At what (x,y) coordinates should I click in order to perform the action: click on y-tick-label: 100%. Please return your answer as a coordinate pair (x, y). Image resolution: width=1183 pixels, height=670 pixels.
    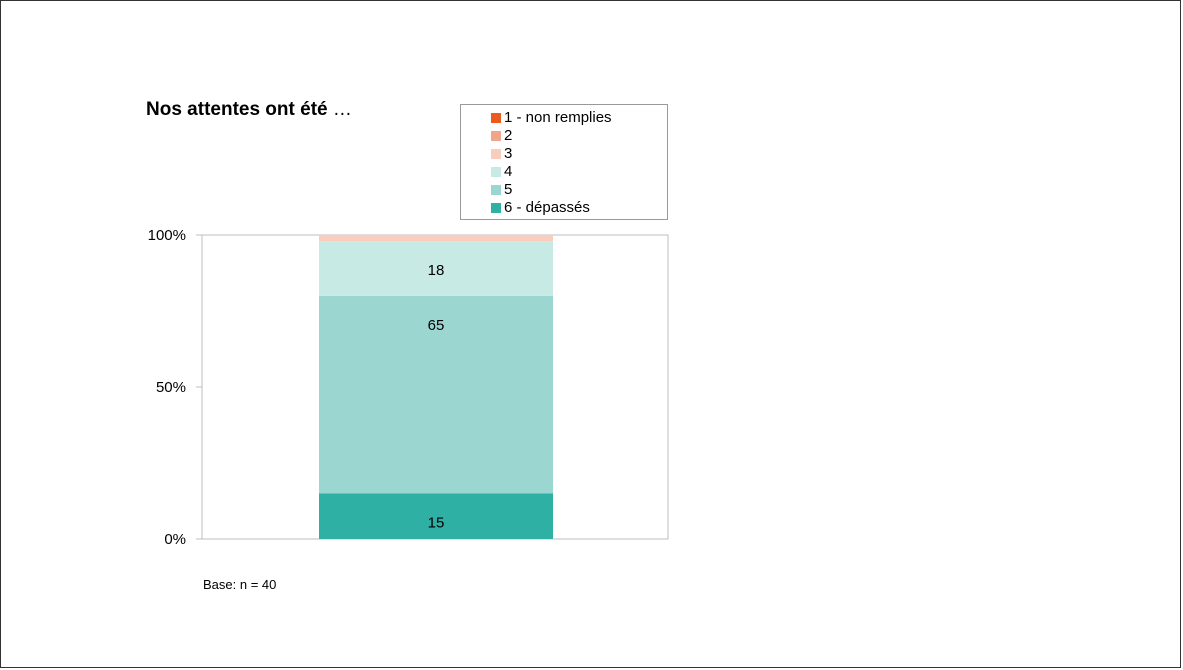
    Looking at the image, I should click on (167, 235).